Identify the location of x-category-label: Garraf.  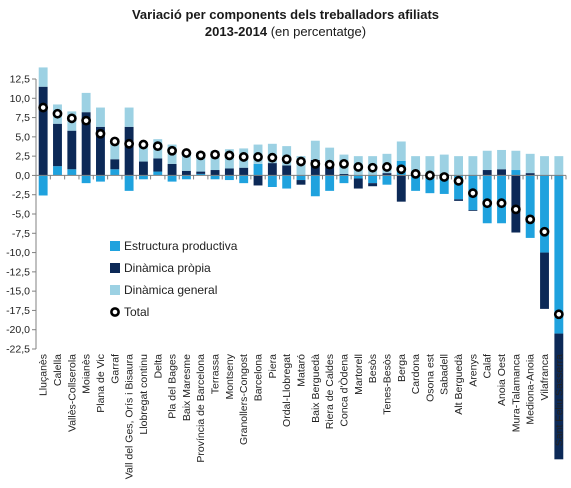
(115, 369).